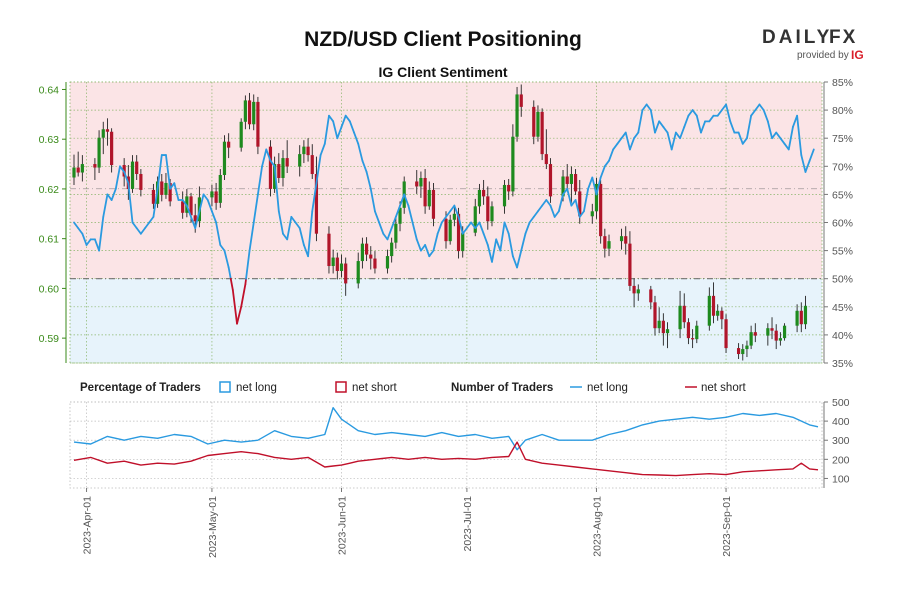 This screenshot has height=605, width=900. What do you see at coordinates (841, 479) in the screenshot?
I see `lower-tick-label-0: 100` at bounding box center [841, 479].